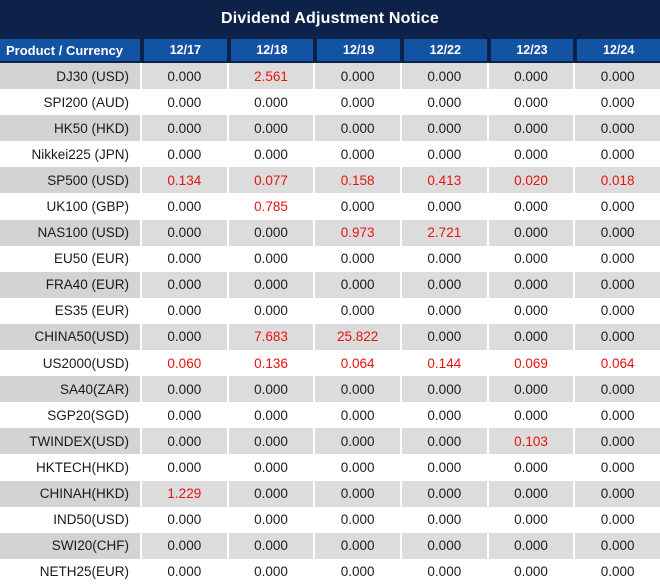 The height and width of the screenshot is (587, 660). Describe the element at coordinates (70, 310) in the screenshot. I see `product-cell: ES35 (EUR)` at that location.